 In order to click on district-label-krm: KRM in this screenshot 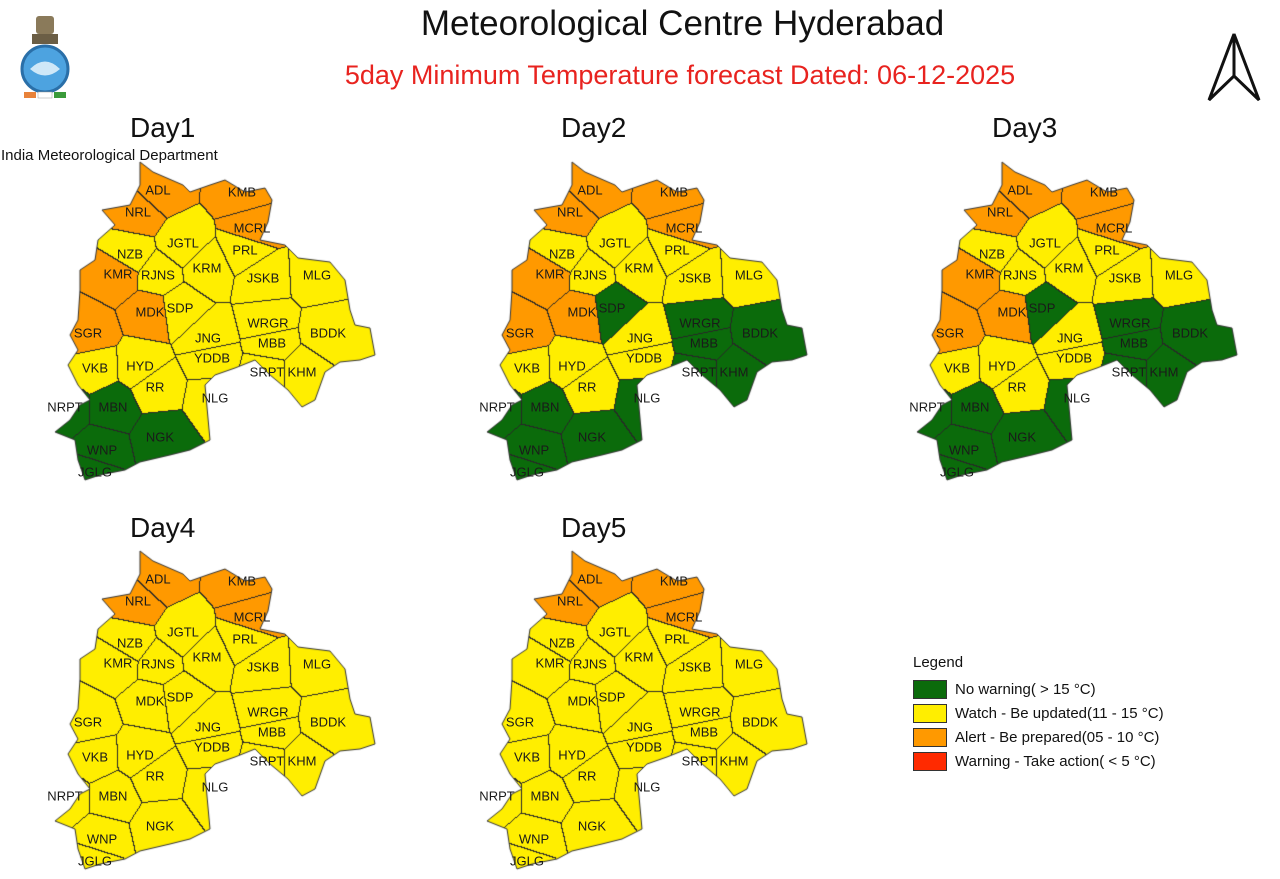, I will do `click(639, 657)`.